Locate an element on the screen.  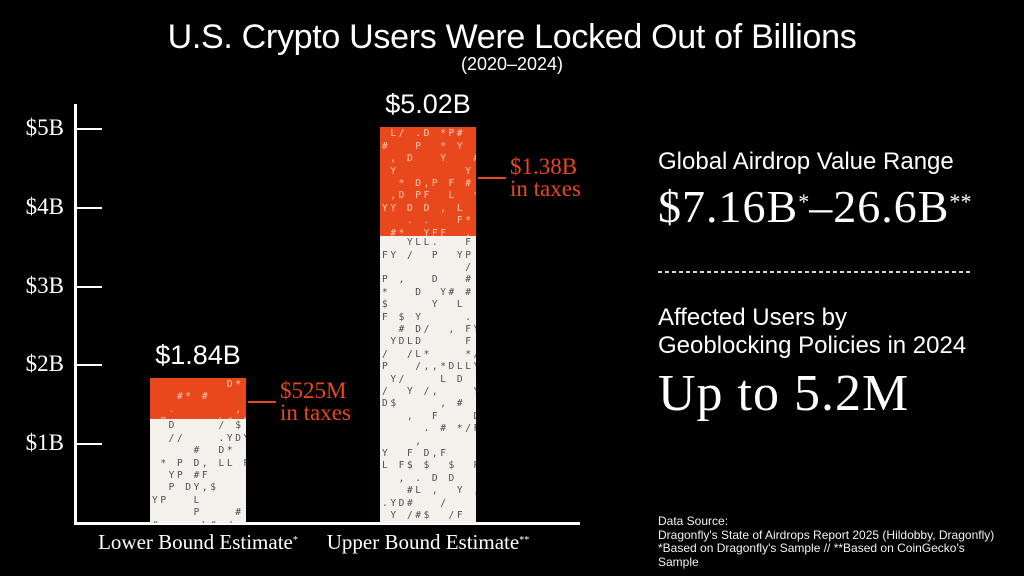
value-prefix: $7.16B is located at coordinates (728, 206).